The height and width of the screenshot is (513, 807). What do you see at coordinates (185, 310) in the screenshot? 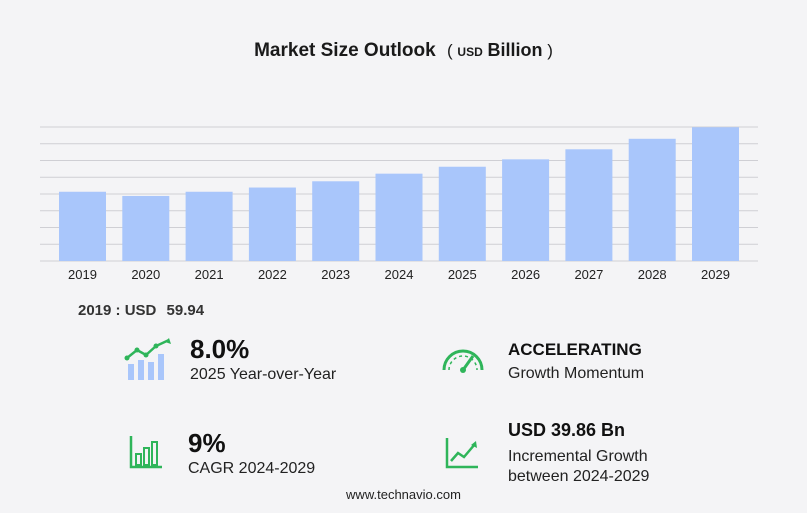
I see `first-year-number: 59.94` at bounding box center [185, 310].